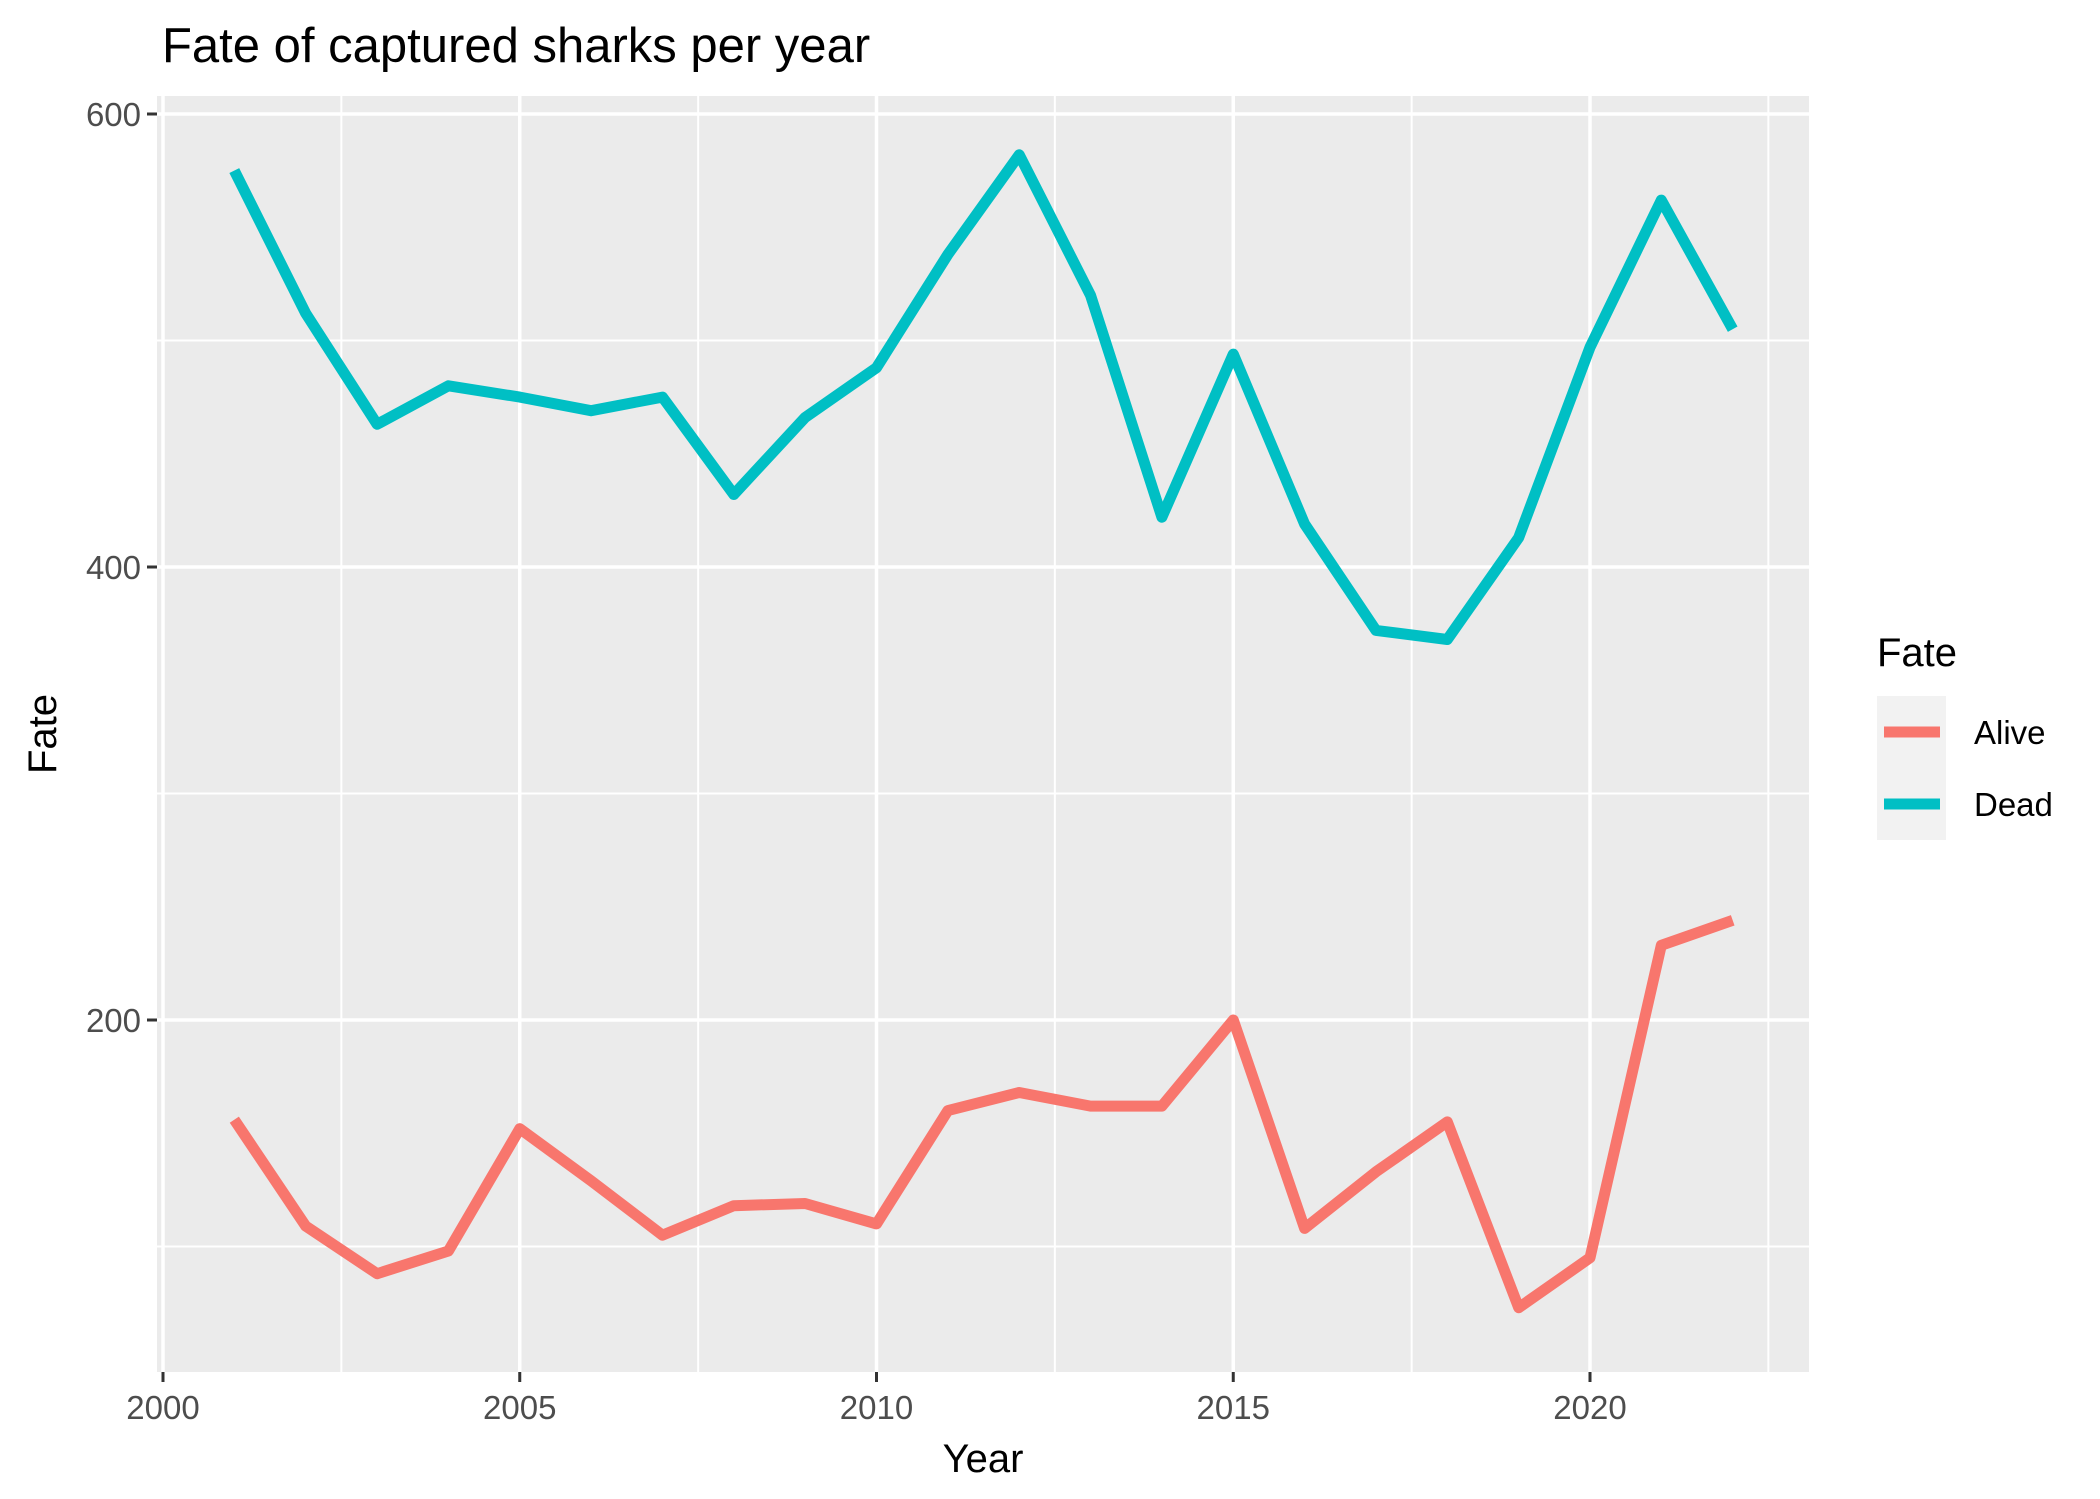 This screenshot has width=2100, height=1499. I want to click on legend-key-background, so click(1911, 768).